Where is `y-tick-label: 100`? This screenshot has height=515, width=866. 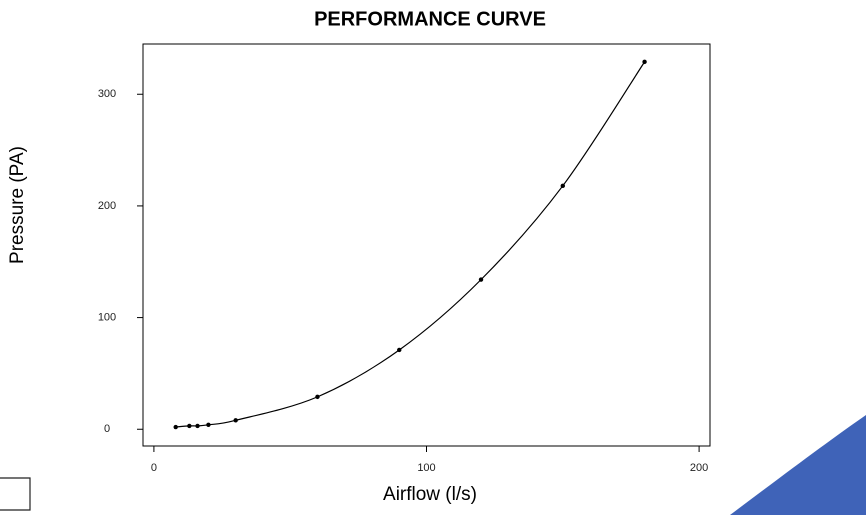
y-tick-label: 100 is located at coordinates (107, 317).